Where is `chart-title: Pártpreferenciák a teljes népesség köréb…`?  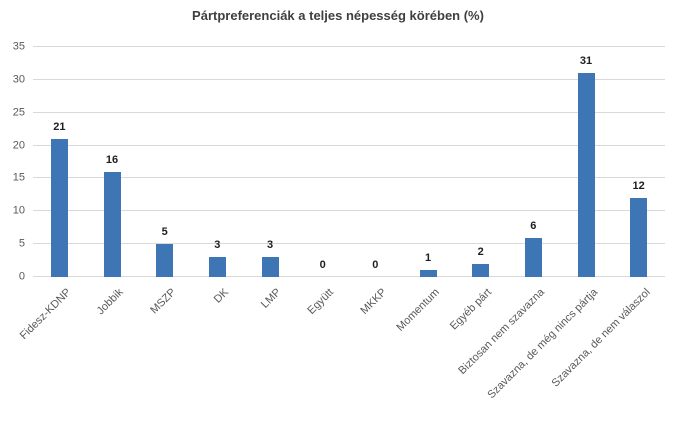 chart-title: Pártpreferenciák a teljes népesség köréb… is located at coordinates (338, 15).